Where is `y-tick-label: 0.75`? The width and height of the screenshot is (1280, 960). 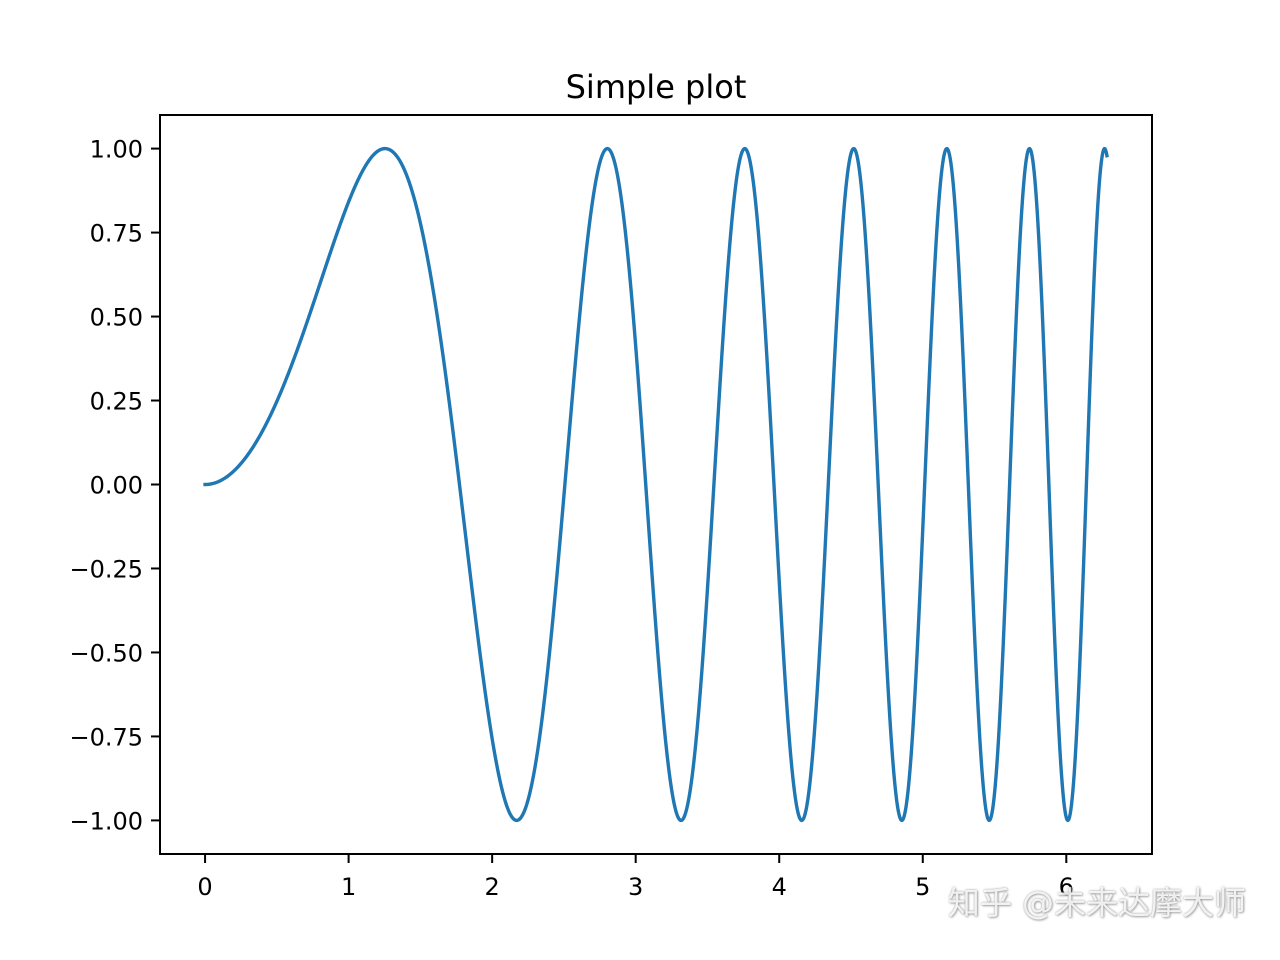
y-tick-label: 0.75 is located at coordinates (116, 234).